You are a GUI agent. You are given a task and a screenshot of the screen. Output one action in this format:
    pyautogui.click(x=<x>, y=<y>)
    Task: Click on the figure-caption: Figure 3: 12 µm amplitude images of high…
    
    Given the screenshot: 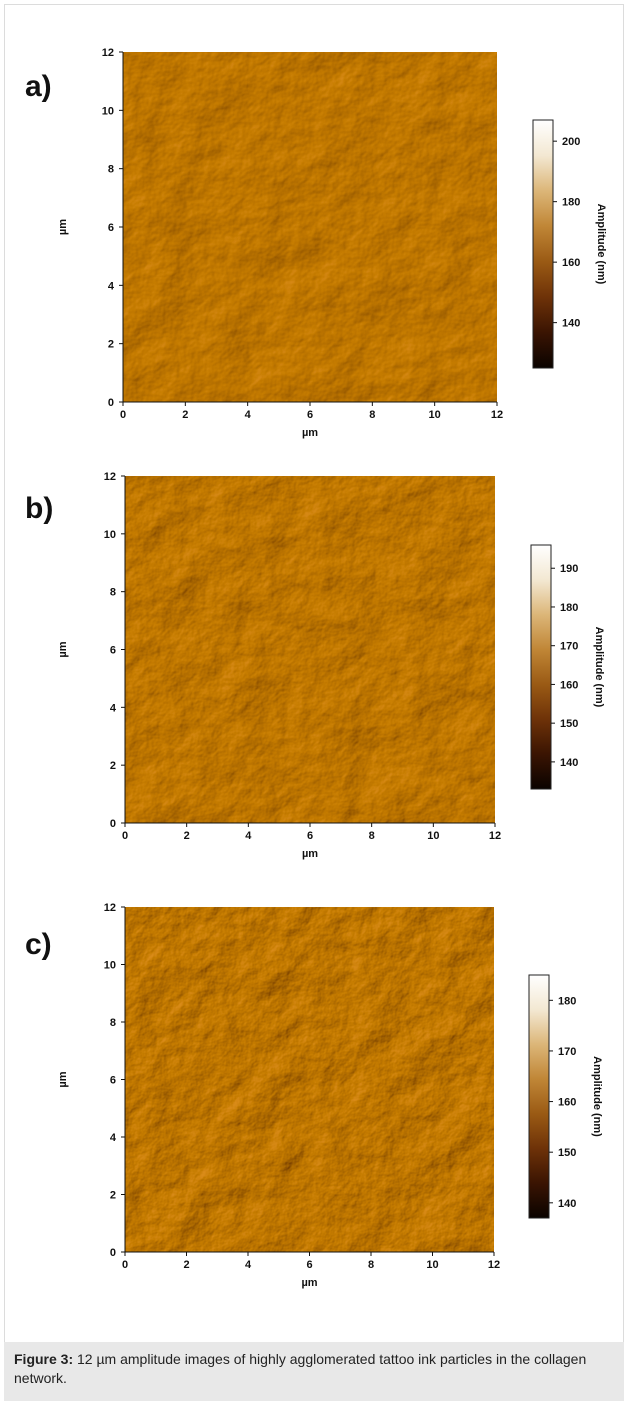 What is the action you would take?
    pyautogui.click(x=314, y=1371)
    